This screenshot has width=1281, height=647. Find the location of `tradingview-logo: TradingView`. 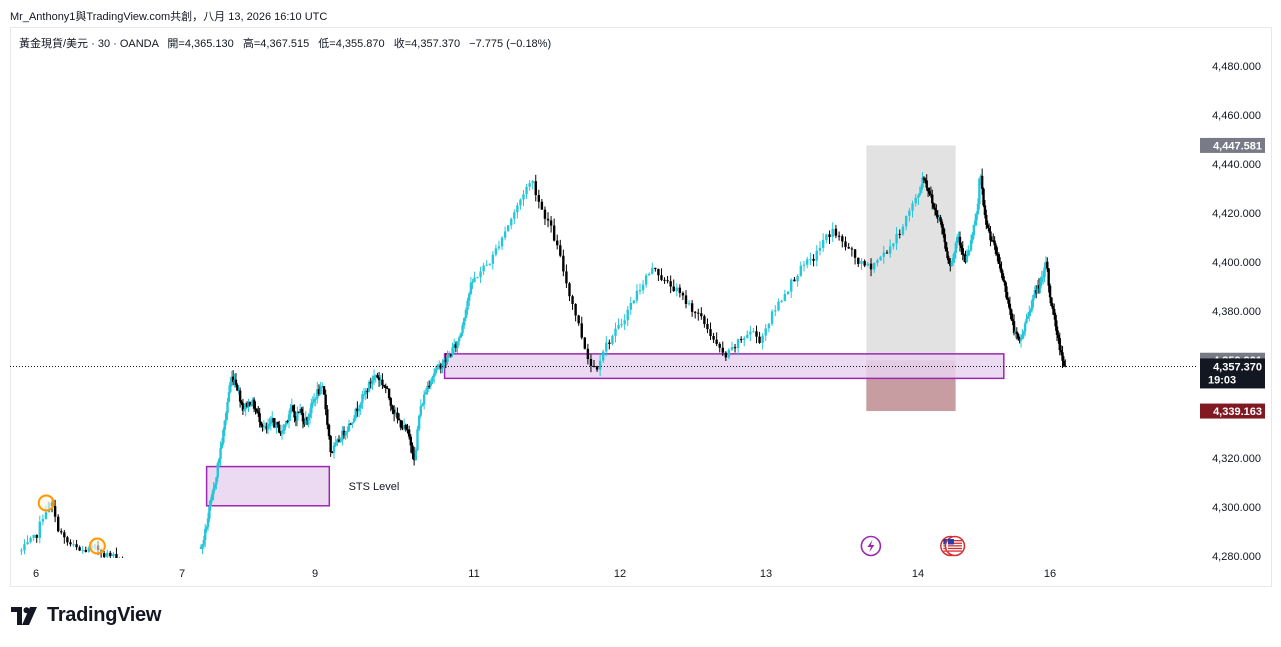

tradingview-logo: TradingView is located at coordinates (86, 615).